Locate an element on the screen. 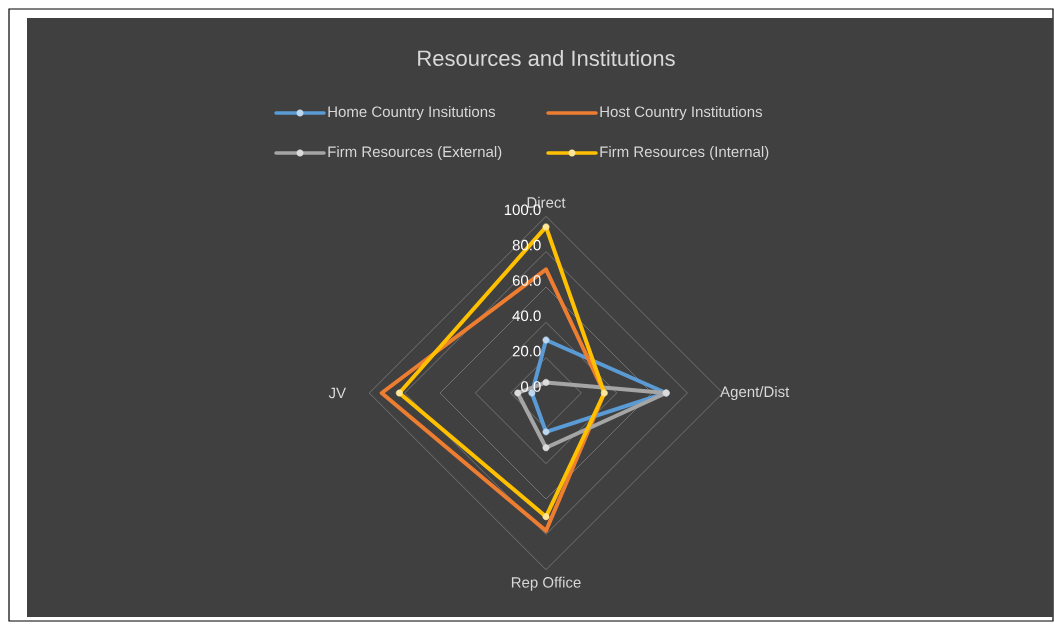 Image resolution: width=1054 pixels, height=625 pixels. spoke-label: JV is located at coordinates (337, 393).